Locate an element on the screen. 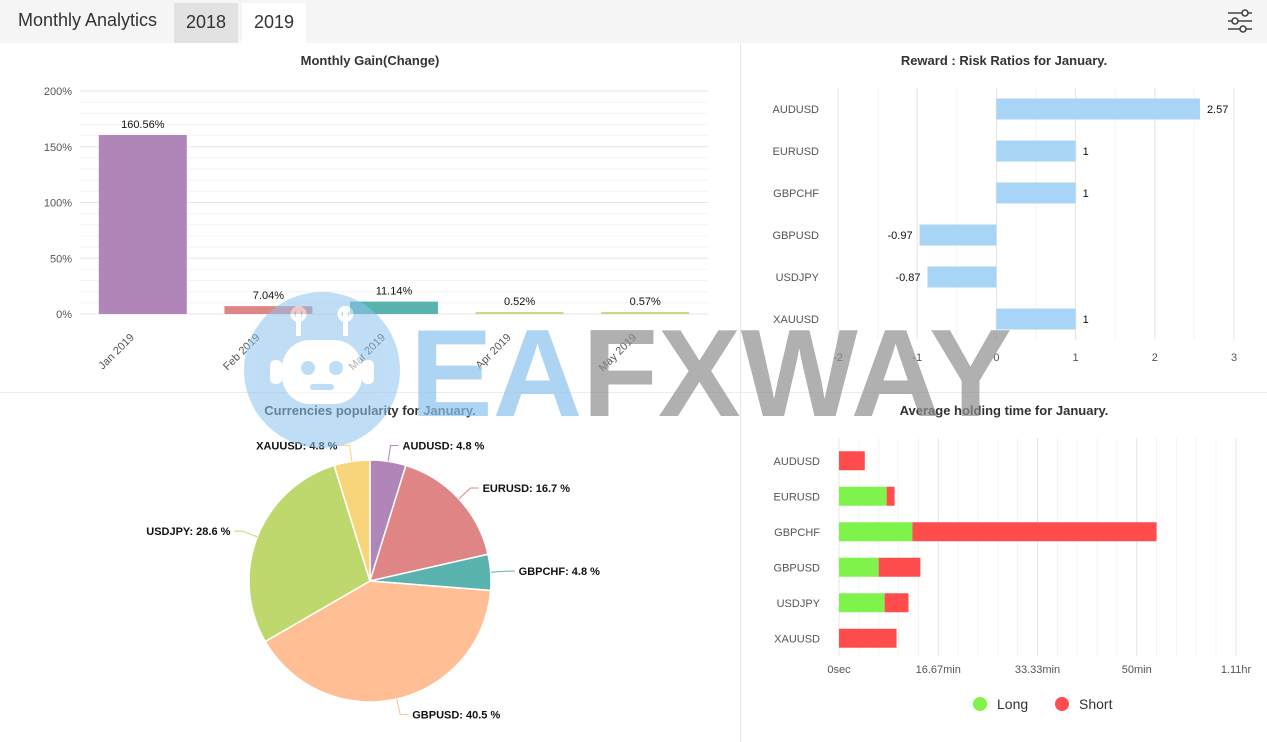  chart-title: Average holding time for January. is located at coordinates (1004, 410).